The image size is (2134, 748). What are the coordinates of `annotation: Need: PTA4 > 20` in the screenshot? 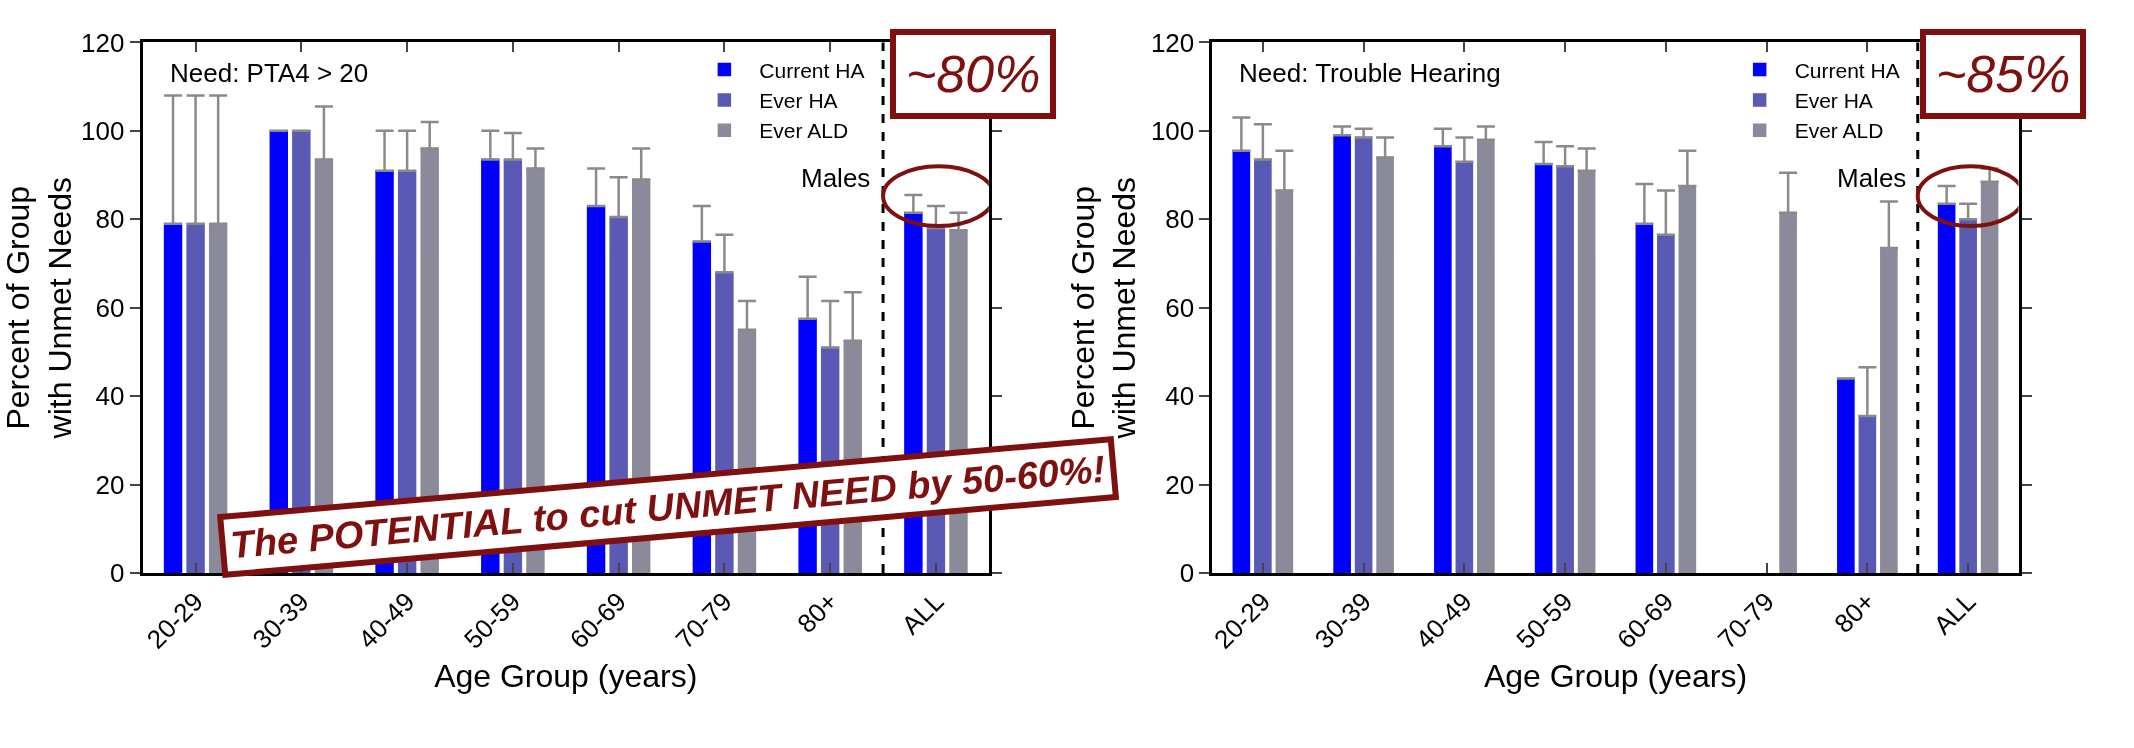 It's located at (269, 73).